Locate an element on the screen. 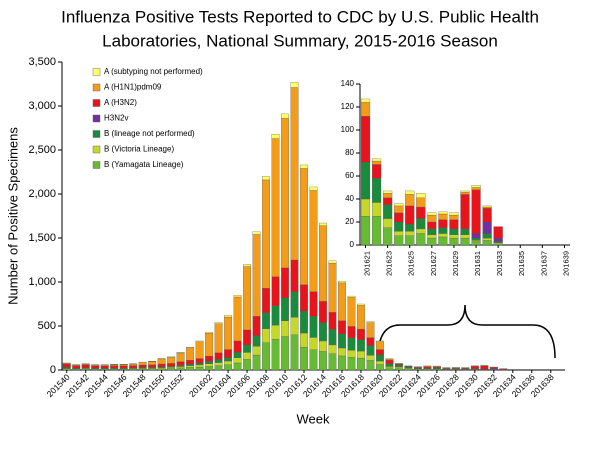 The image size is (600, 450). y-tick-label: 80 is located at coordinates (349, 152).